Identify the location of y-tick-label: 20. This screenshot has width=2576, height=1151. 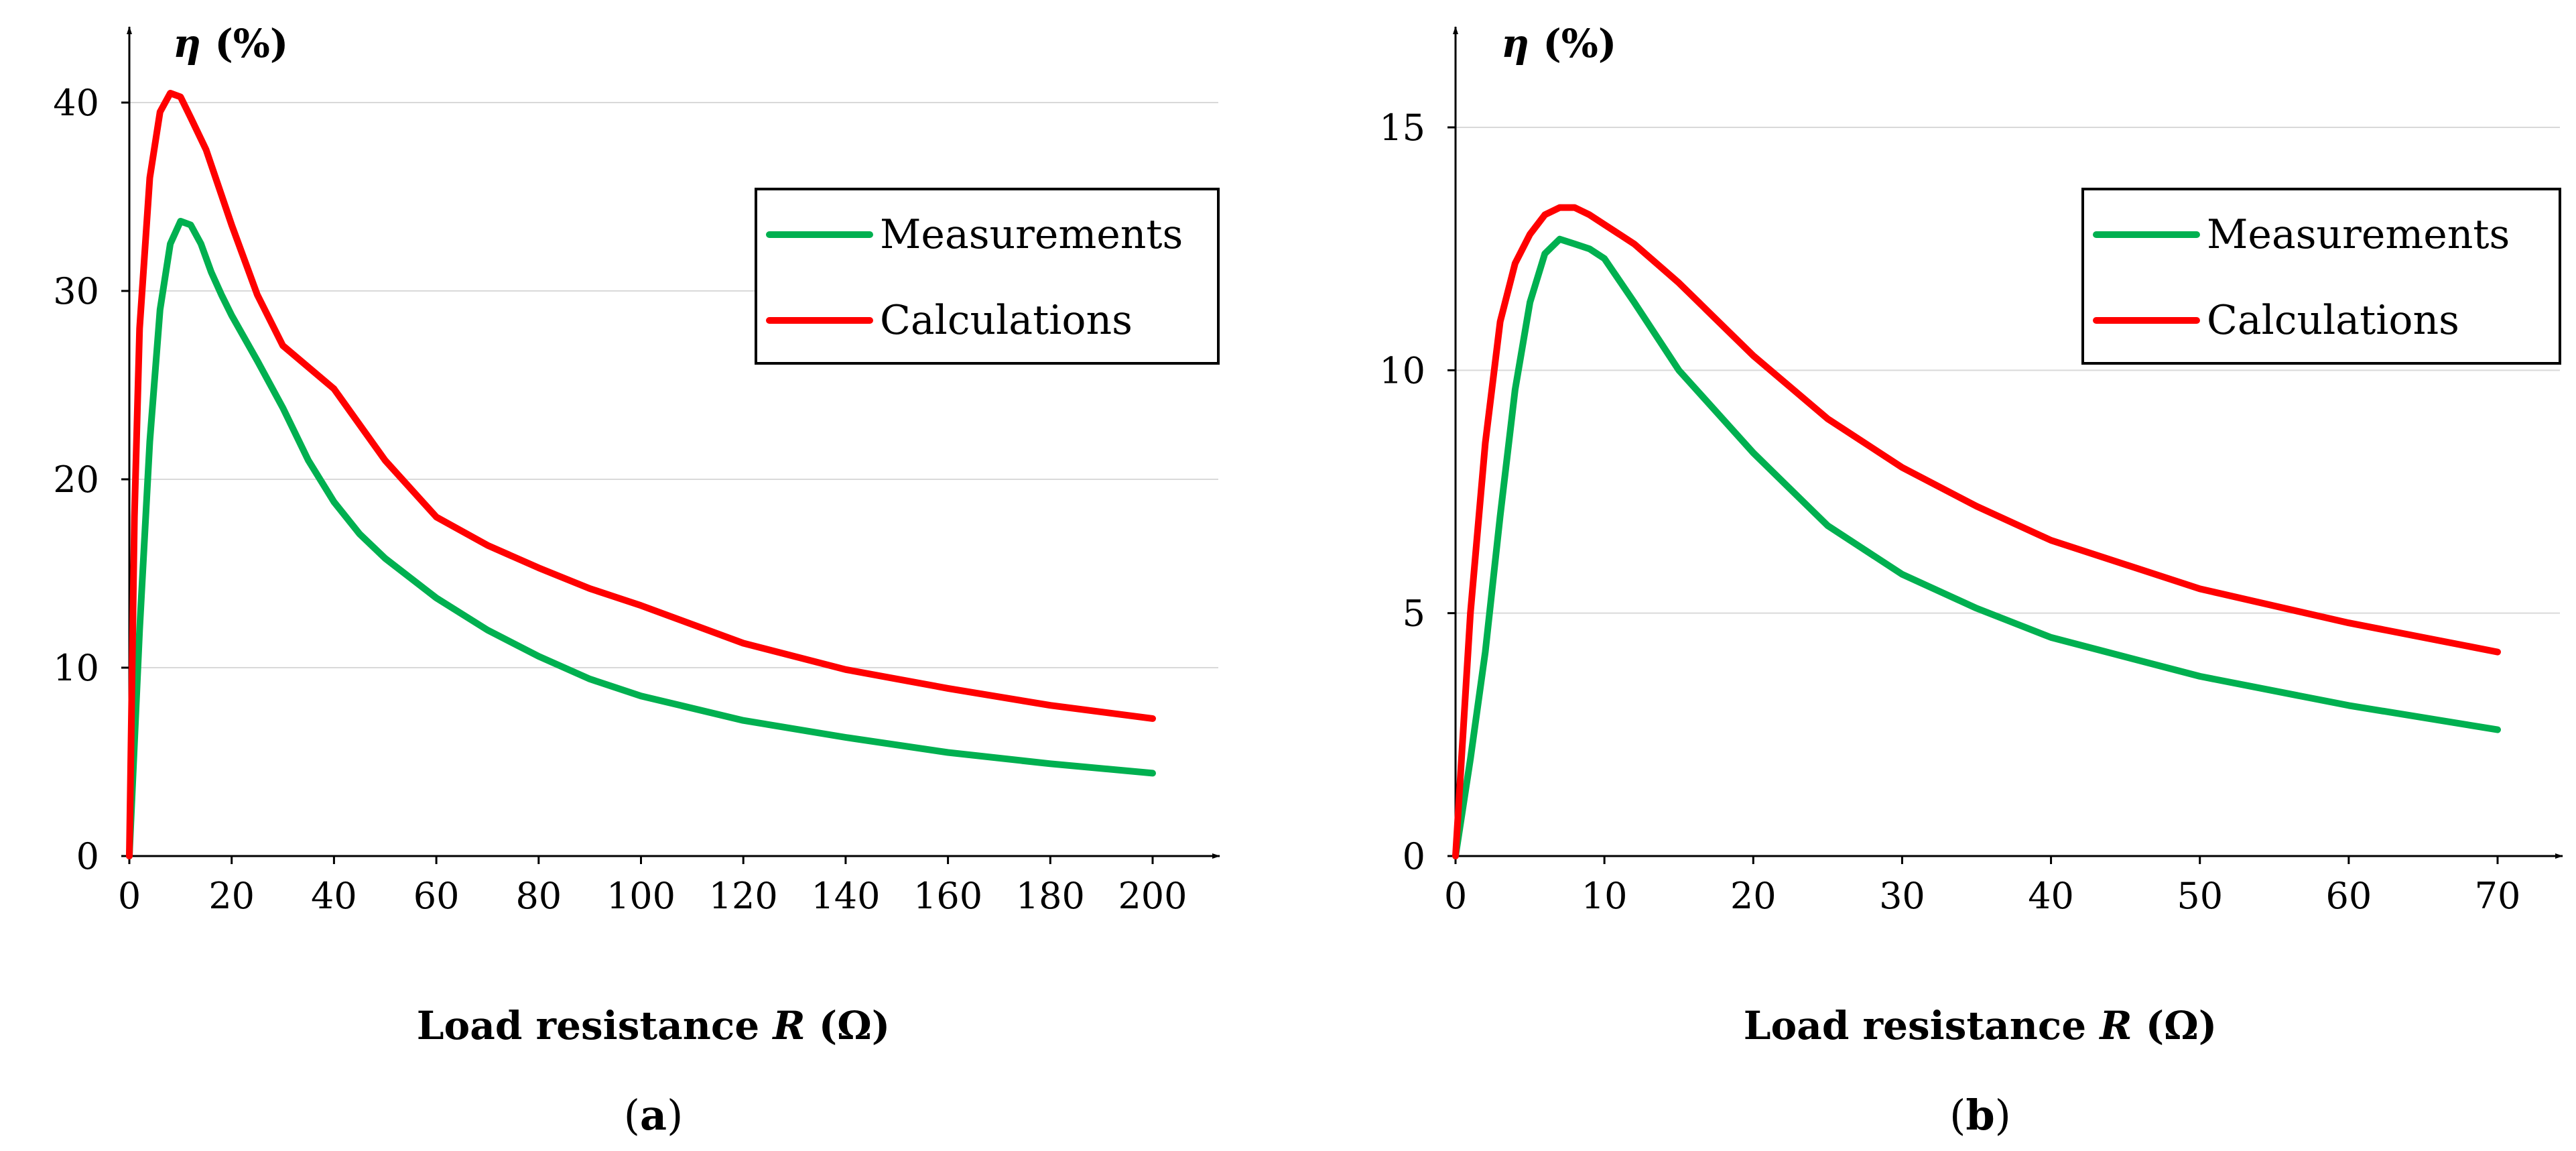
(76, 480).